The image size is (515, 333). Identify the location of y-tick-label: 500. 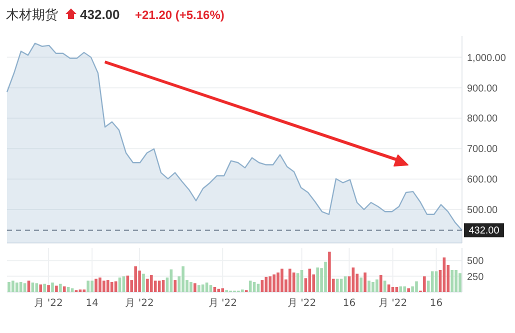
(475, 262).